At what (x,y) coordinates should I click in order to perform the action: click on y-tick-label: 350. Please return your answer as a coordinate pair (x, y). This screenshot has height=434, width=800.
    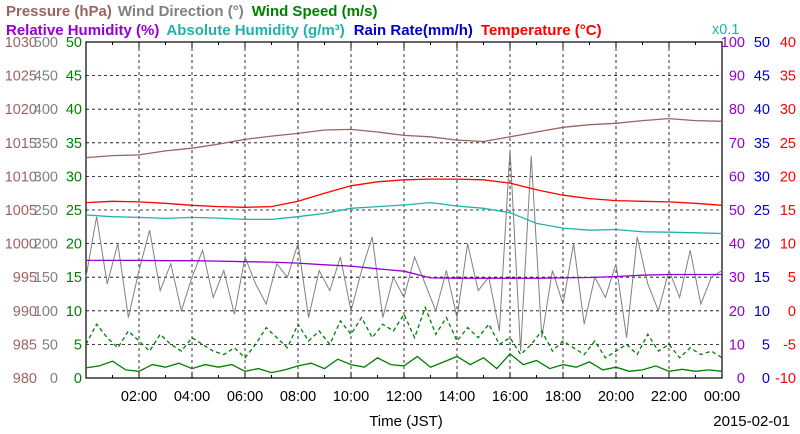
    Looking at the image, I should click on (46, 144).